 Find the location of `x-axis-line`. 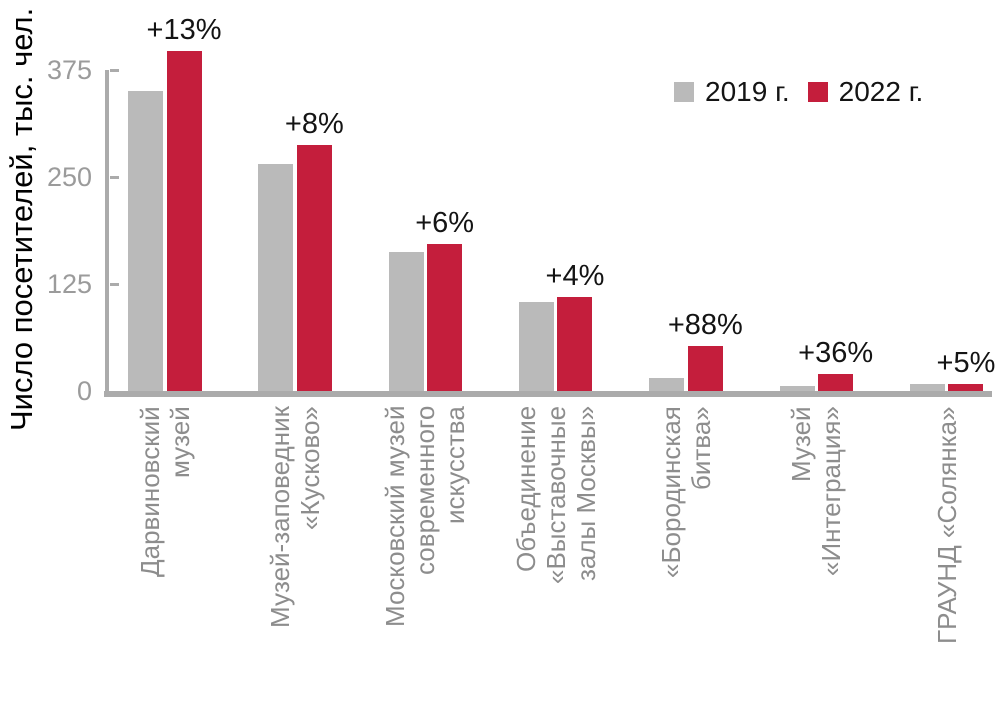

x-axis-line is located at coordinates (548, 394).